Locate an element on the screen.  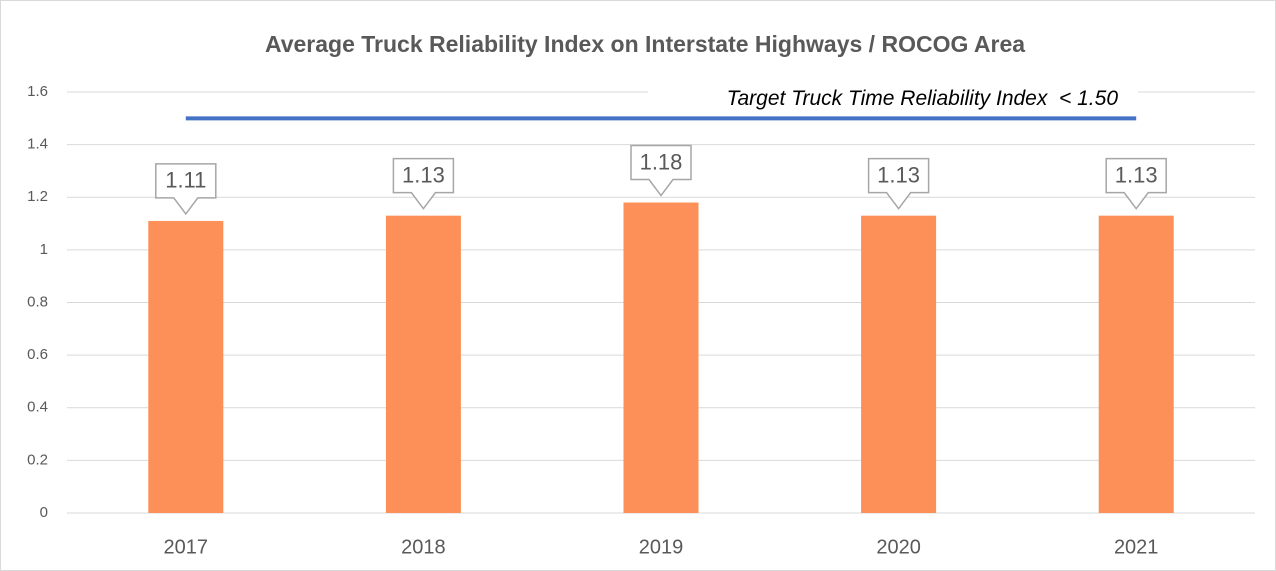
y-tick-label: 0.2 is located at coordinates (37, 459).